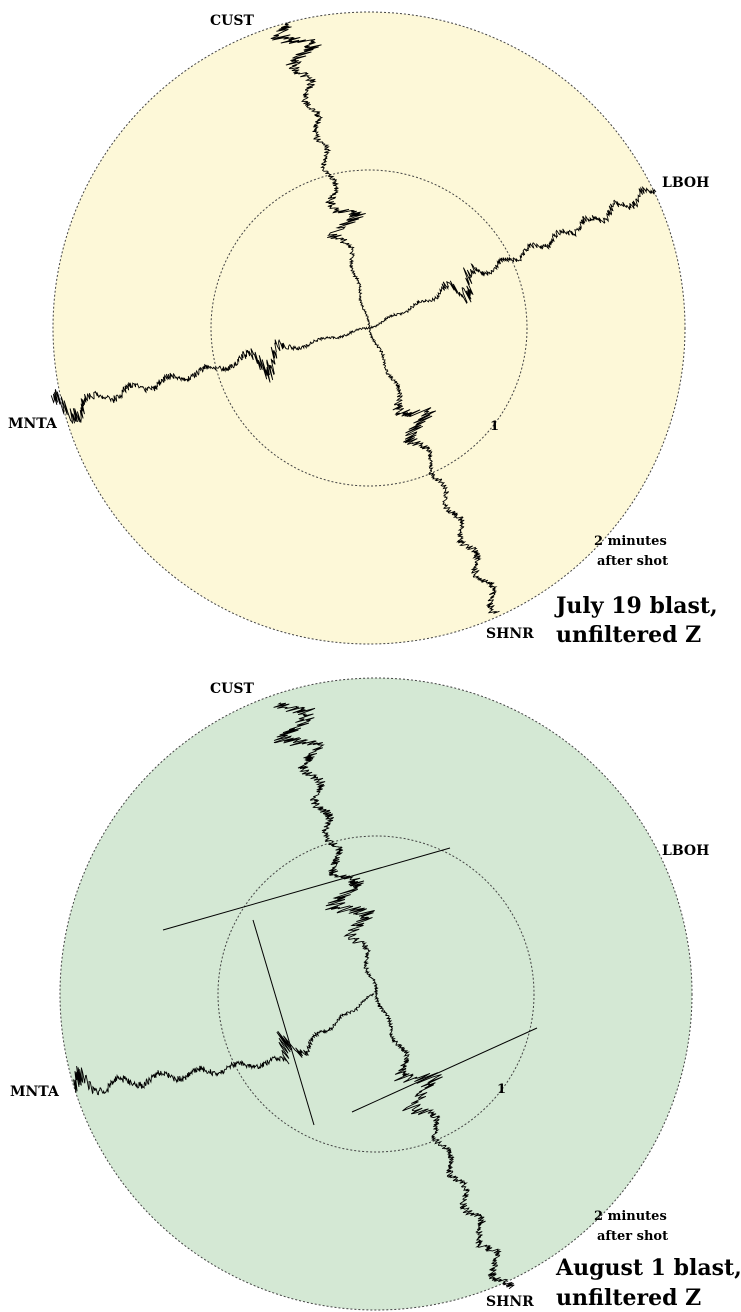 Image resolution: width=741 pixels, height=1312 pixels. Describe the element at coordinates (648, 1268) in the screenshot. I see `panel-title-line1: August 1 blast,` at that location.